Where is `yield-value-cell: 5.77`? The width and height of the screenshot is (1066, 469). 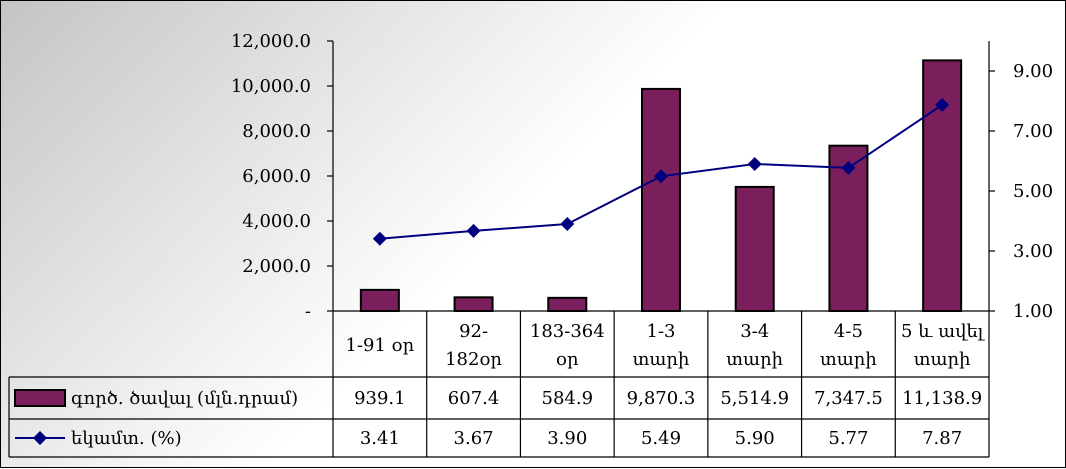 yield-value-cell: 5.77 is located at coordinates (848, 438).